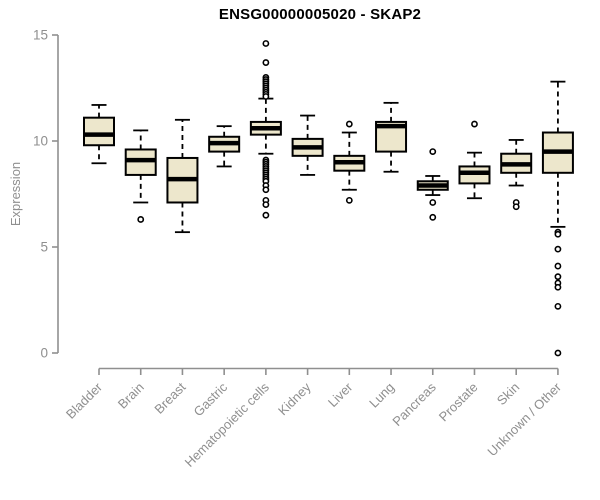 Image resolution: width=600 pixels, height=500 pixels. What do you see at coordinates (211, 399) in the screenshot?
I see `x-tick-label-gastric: Gastric` at bounding box center [211, 399].